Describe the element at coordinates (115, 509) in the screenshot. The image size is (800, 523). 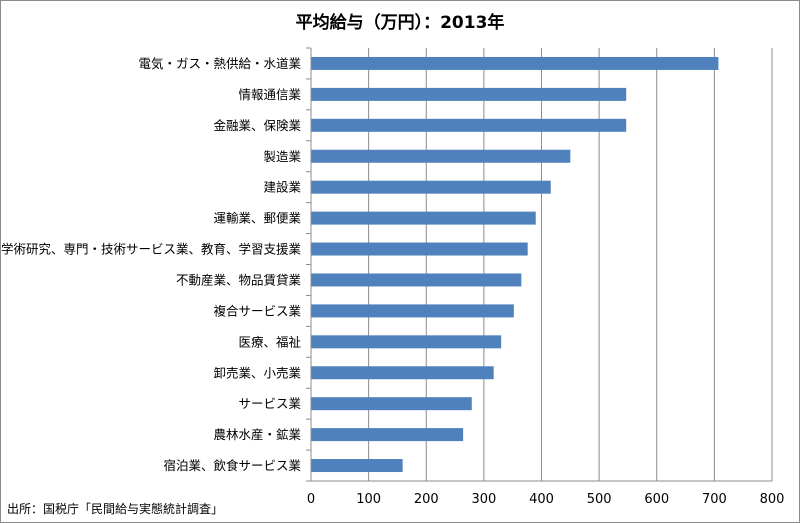
I see `source-note: 出所：国税庁「民間給与実態統計調査」` at that location.